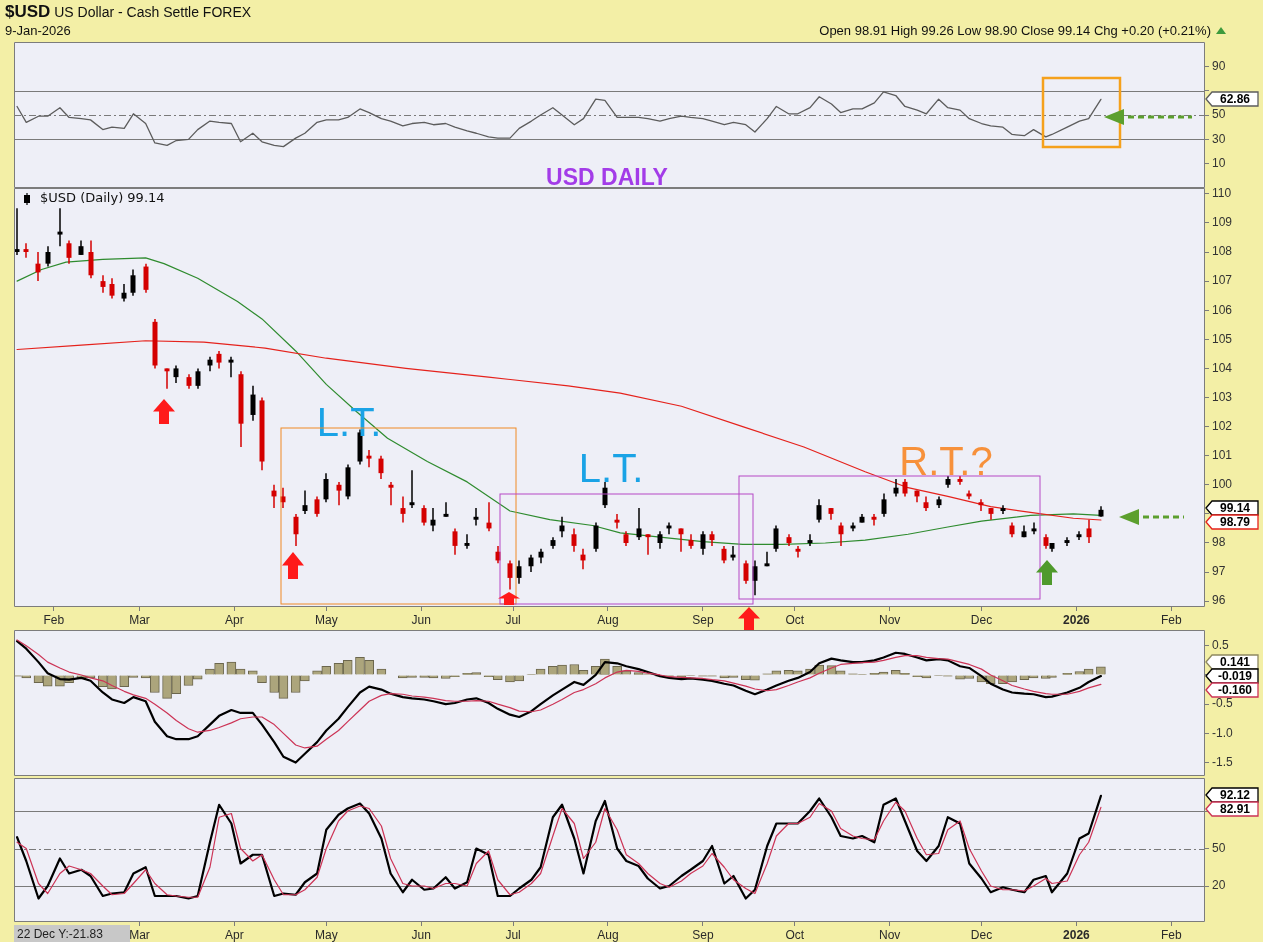 The image size is (1263, 942). I want to click on text: 98.79, so click(1235, 521).